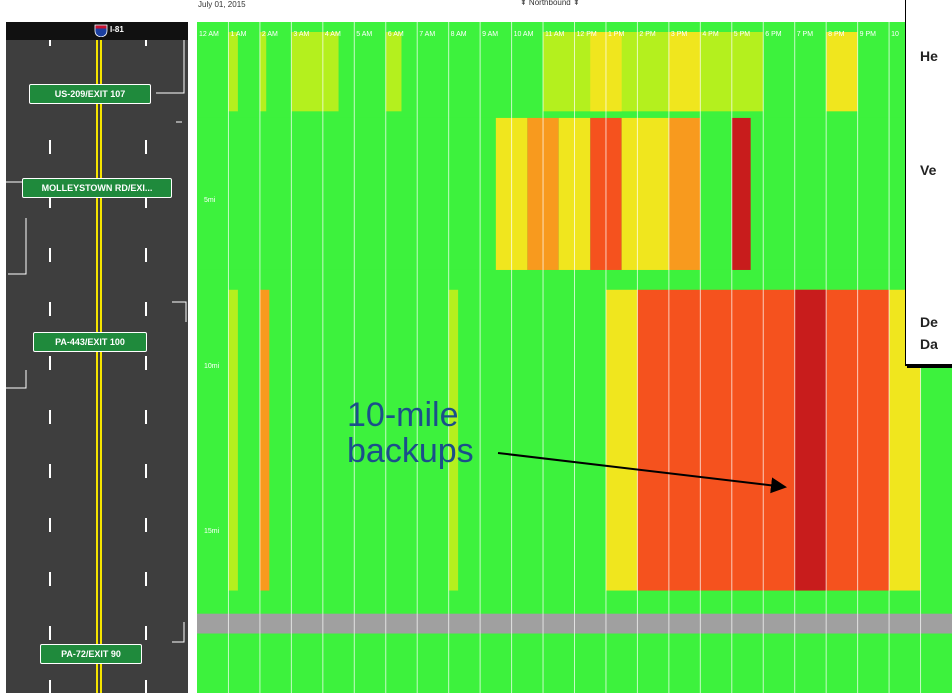 The height and width of the screenshot is (693, 952). Describe the element at coordinates (928, 183) in the screenshot. I see `details-popup: He Ve De Da` at that location.